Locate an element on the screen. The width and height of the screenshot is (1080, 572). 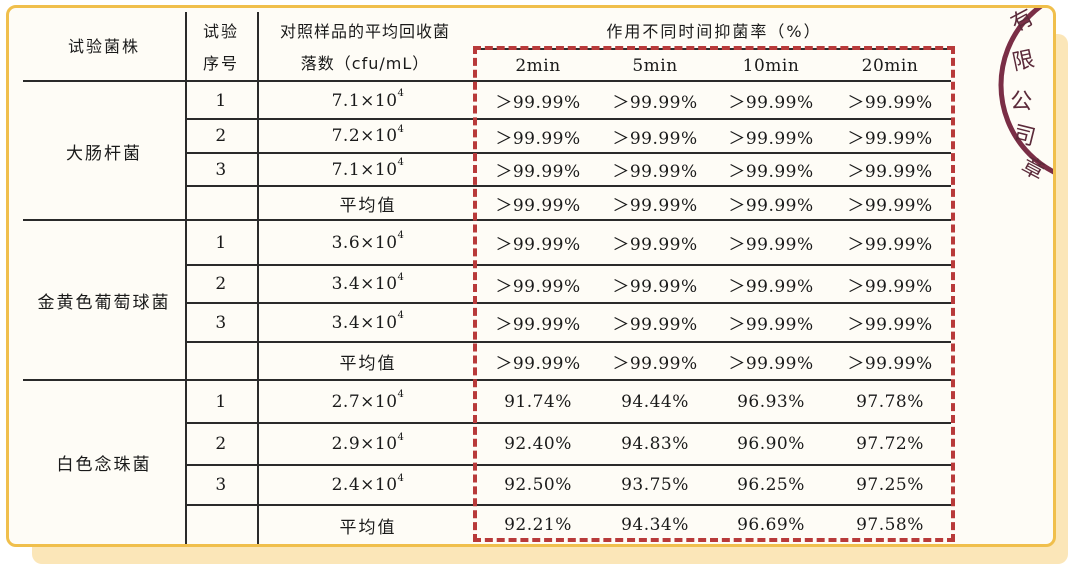
average-rate-cell: 94.34% is located at coordinates (655, 525).